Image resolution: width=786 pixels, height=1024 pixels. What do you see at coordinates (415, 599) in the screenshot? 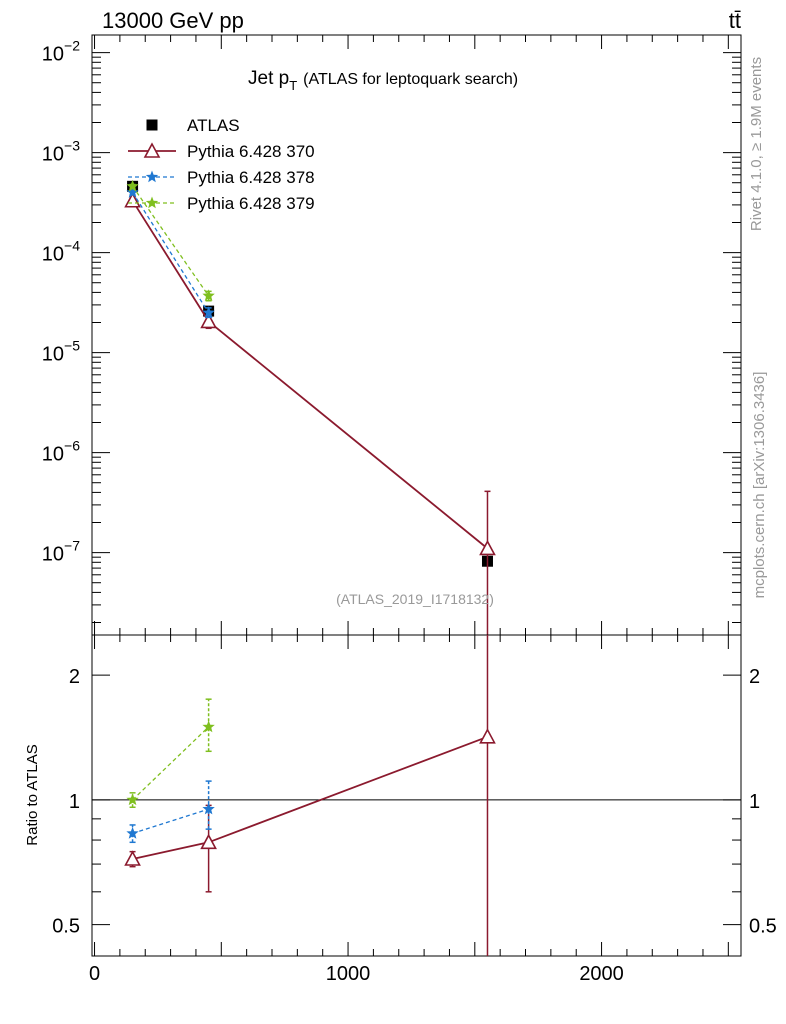
I see `analysis-label: (ATLAS_2019_I1718132)` at bounding box center [415, 599].